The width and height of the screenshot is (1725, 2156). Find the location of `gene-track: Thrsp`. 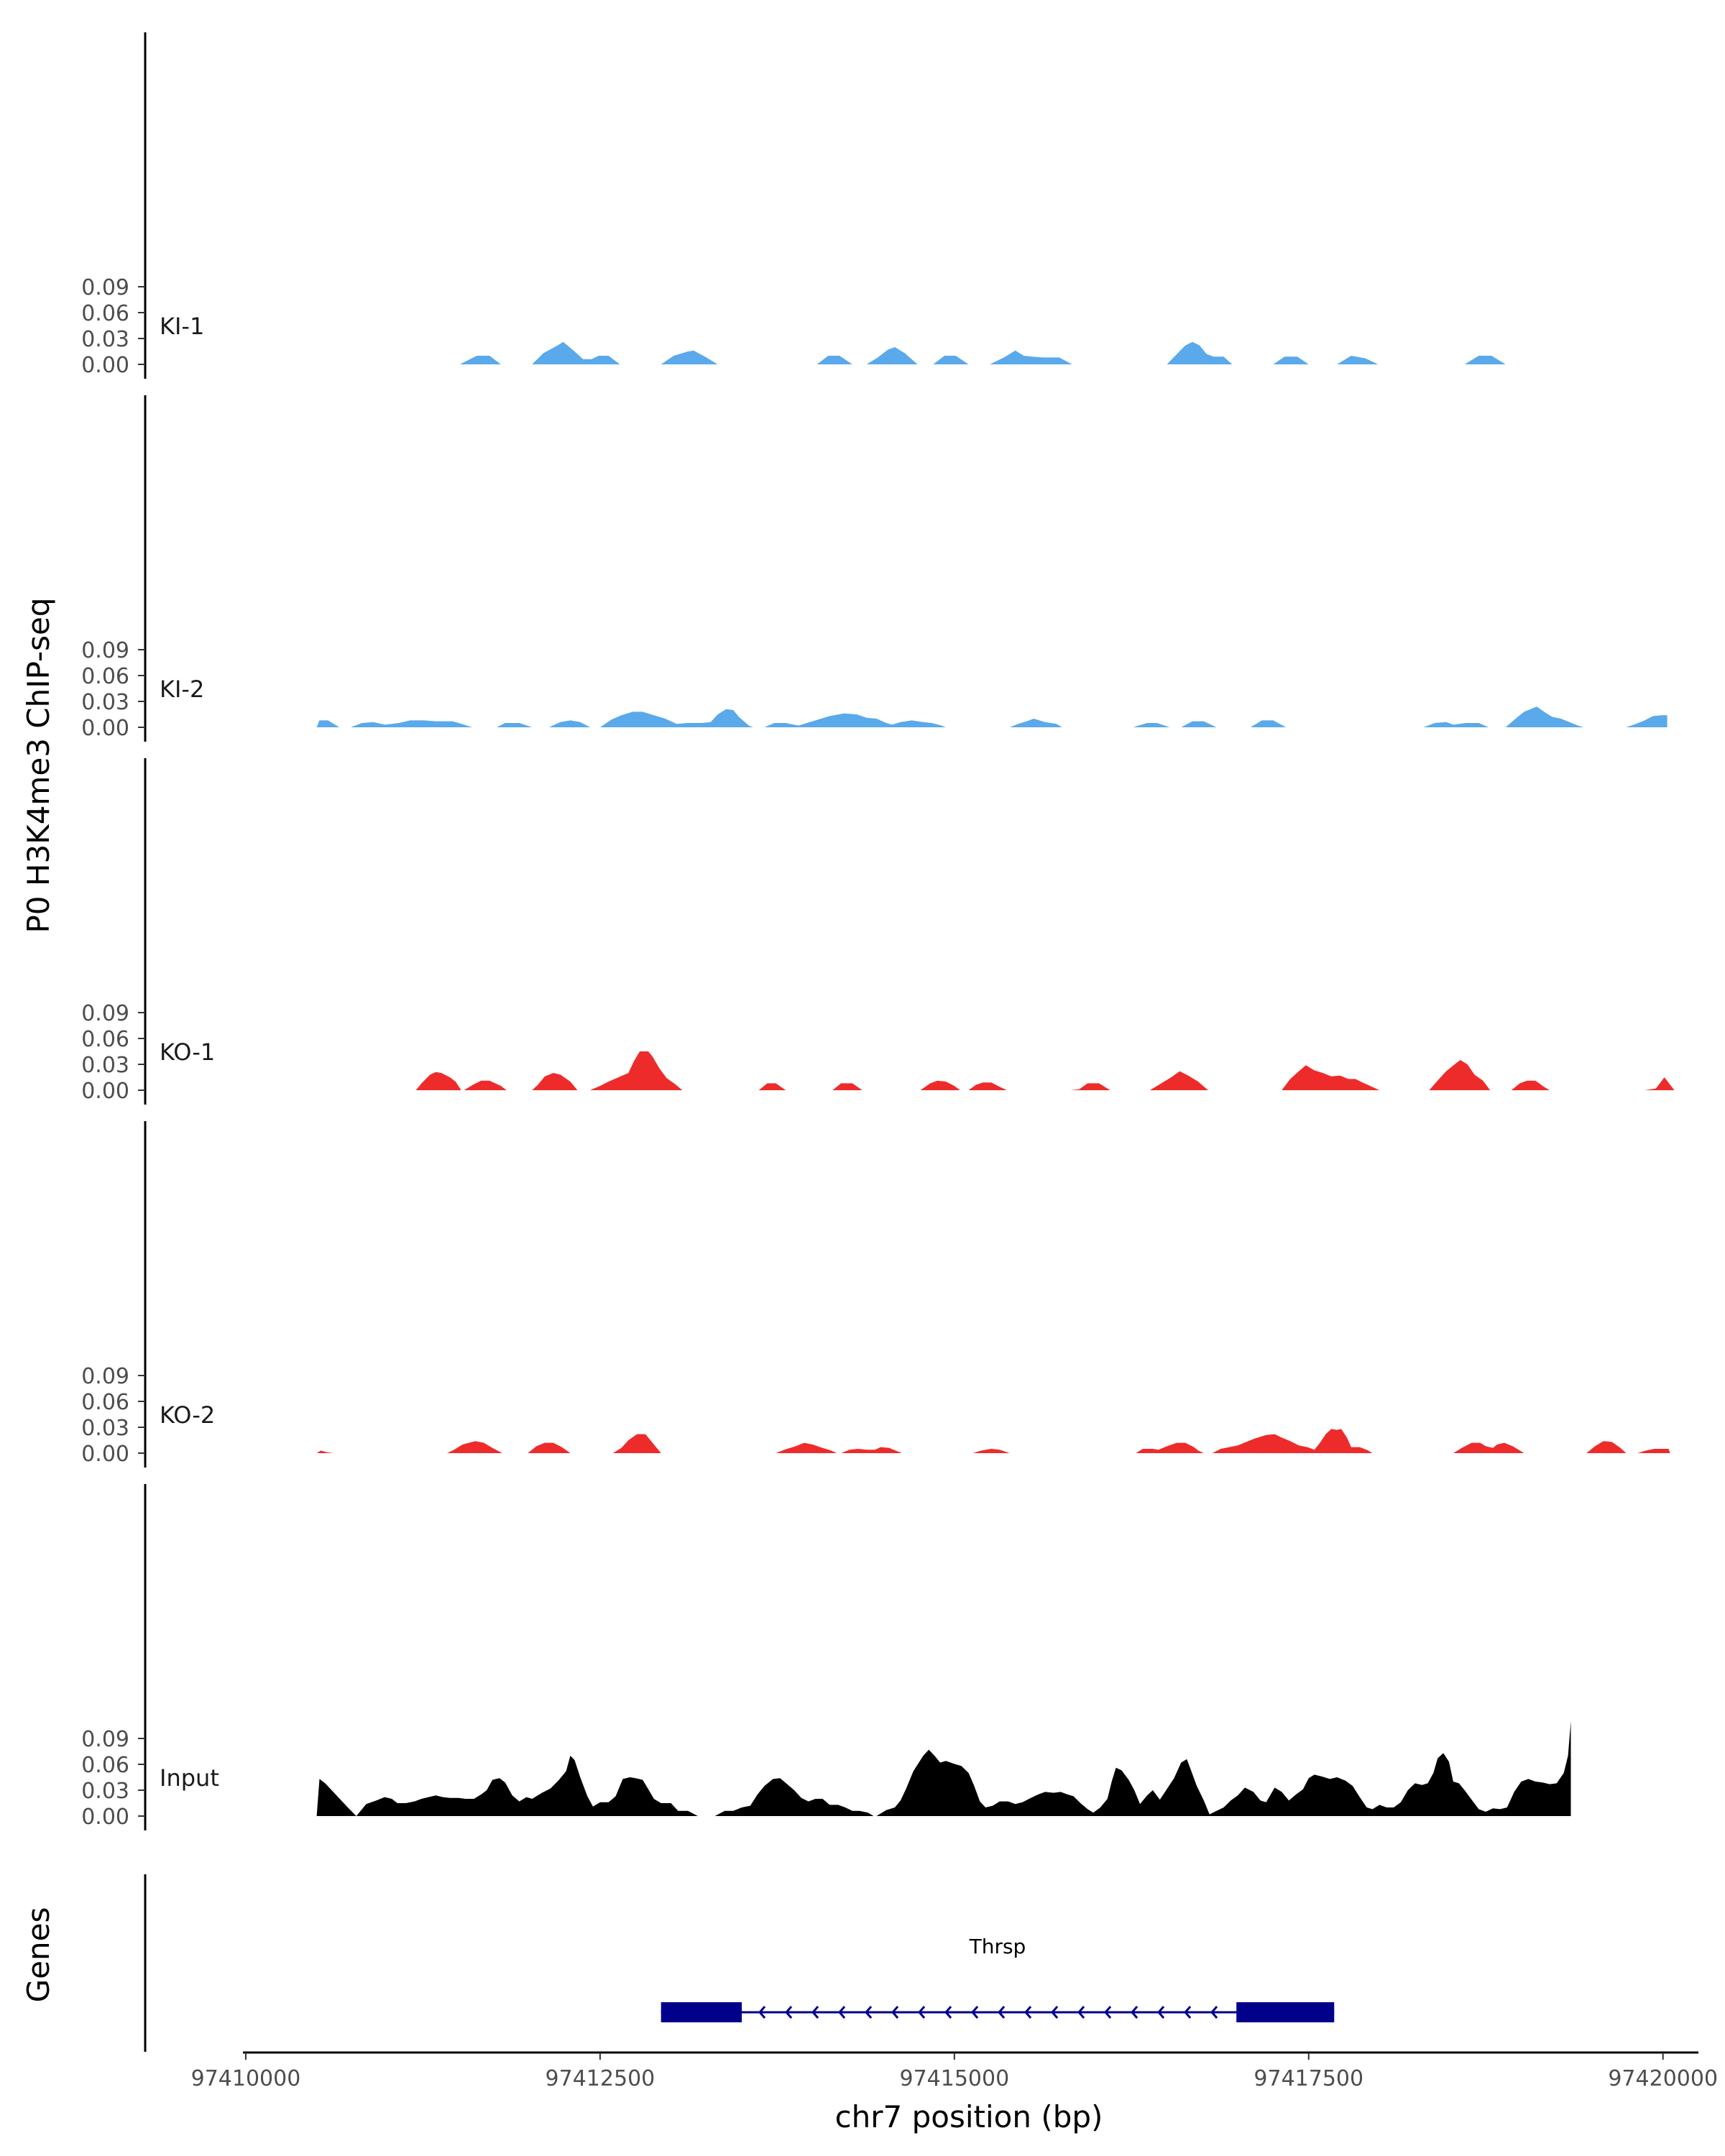

gene-track: Thrsp is located at coordinates (739, 1963).